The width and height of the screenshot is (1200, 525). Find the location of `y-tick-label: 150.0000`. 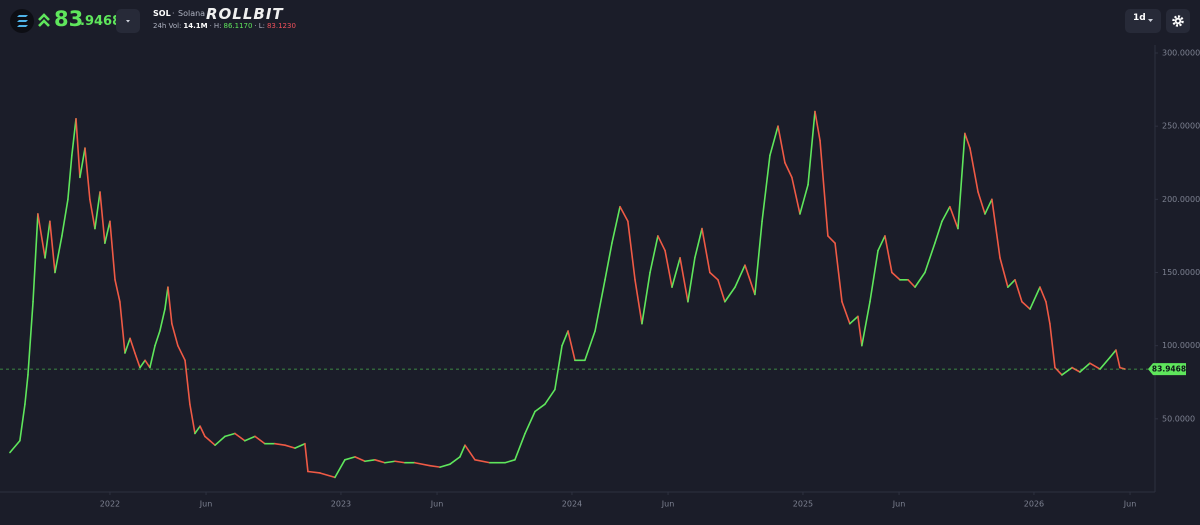

y-tick-label: 150.0000 is located at coordinates (1181, 272).